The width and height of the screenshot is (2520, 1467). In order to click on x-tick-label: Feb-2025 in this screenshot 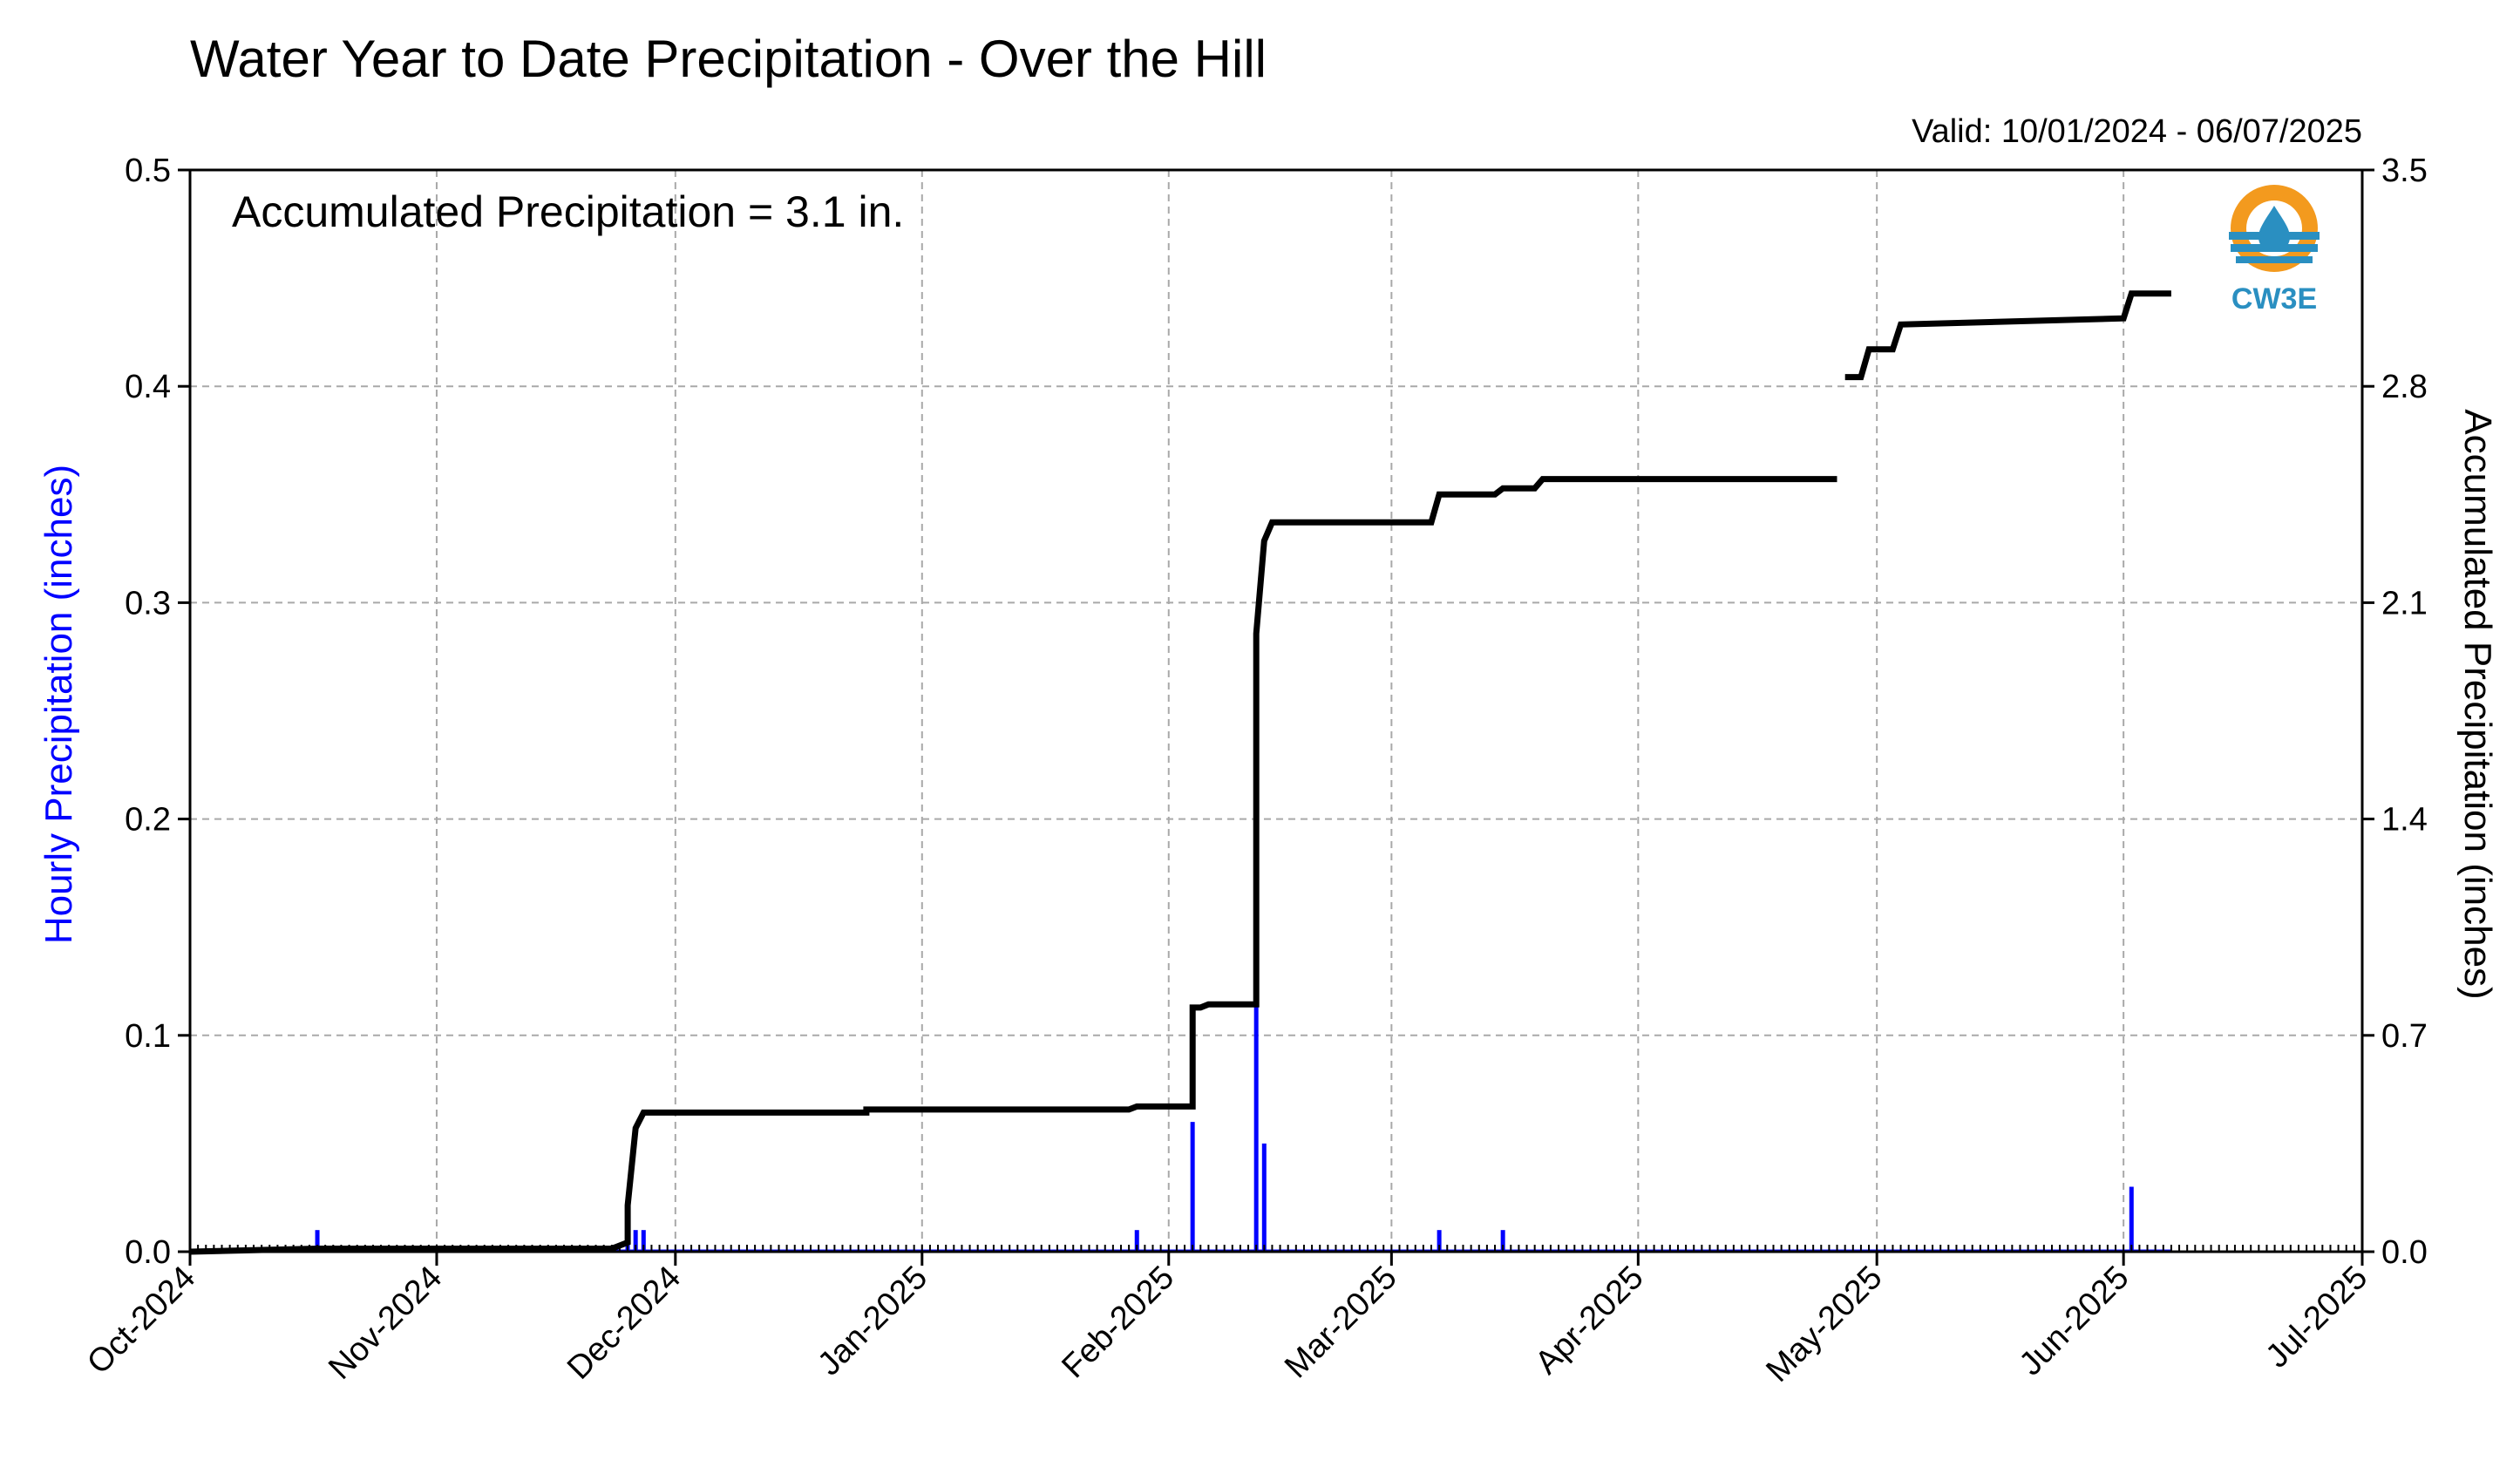, I will do `click(1118, 1323)`.